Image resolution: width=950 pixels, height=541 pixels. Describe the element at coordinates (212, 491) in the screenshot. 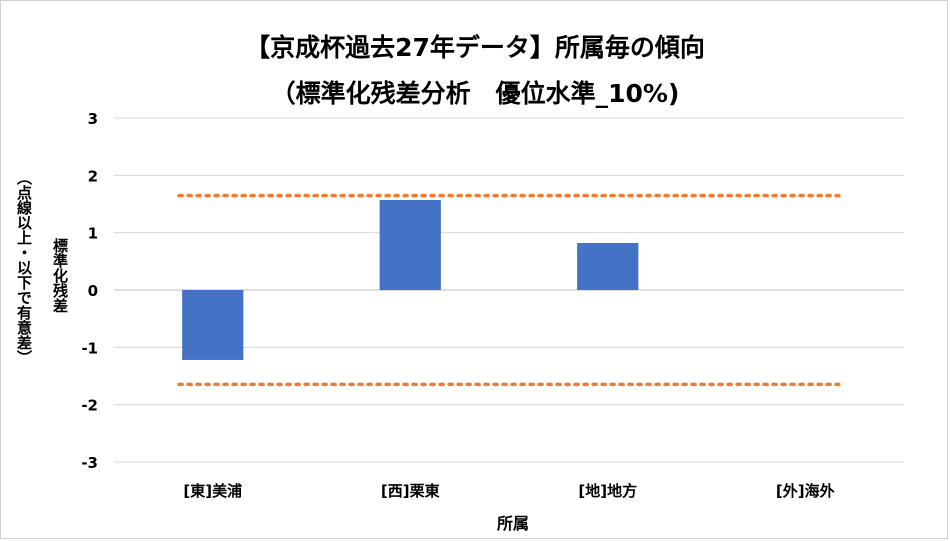

I see `x-tick-label: [東]美浦` at that location.